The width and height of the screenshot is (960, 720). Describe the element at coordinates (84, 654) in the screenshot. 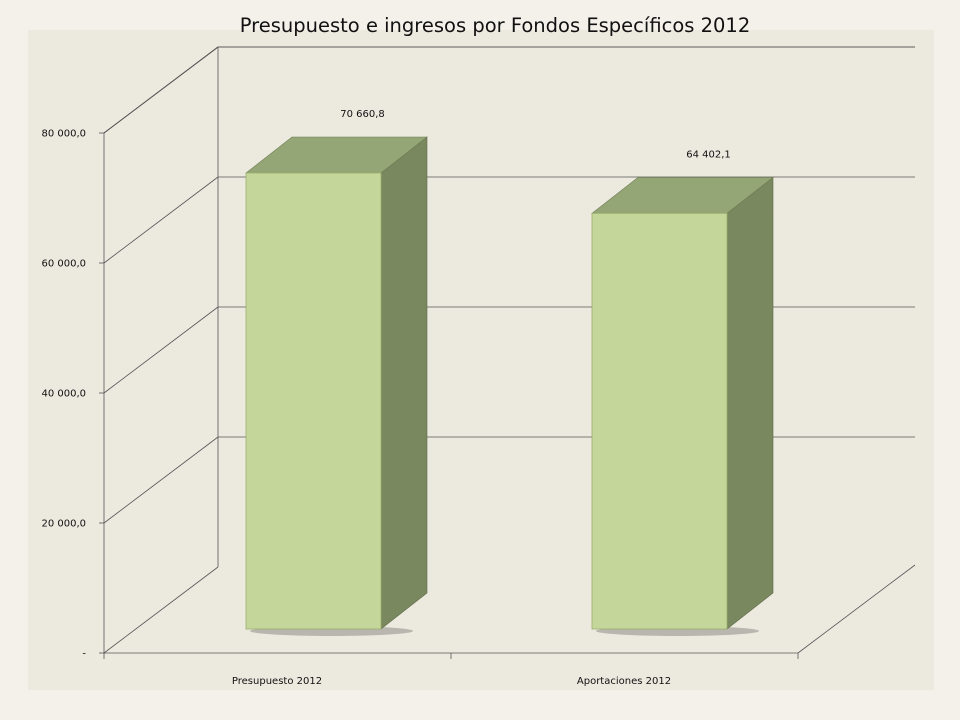

I see `y-tick-label: -` at that location.